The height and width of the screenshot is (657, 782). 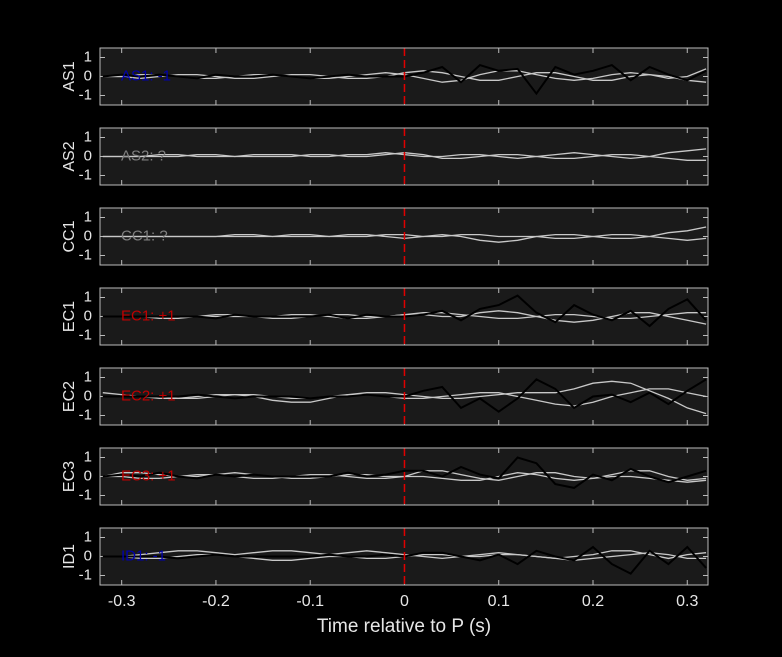 What do you see at coordinates (69, 316) in the screenshot?
I see `y-axis-label: EC1` at bounding box center [69, 316].